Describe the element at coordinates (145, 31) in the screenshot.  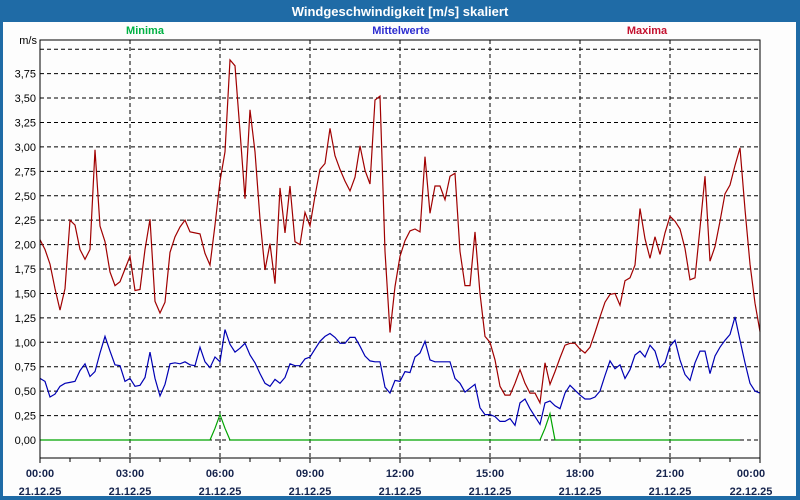
I see `legend-minima: Minima` at that location.